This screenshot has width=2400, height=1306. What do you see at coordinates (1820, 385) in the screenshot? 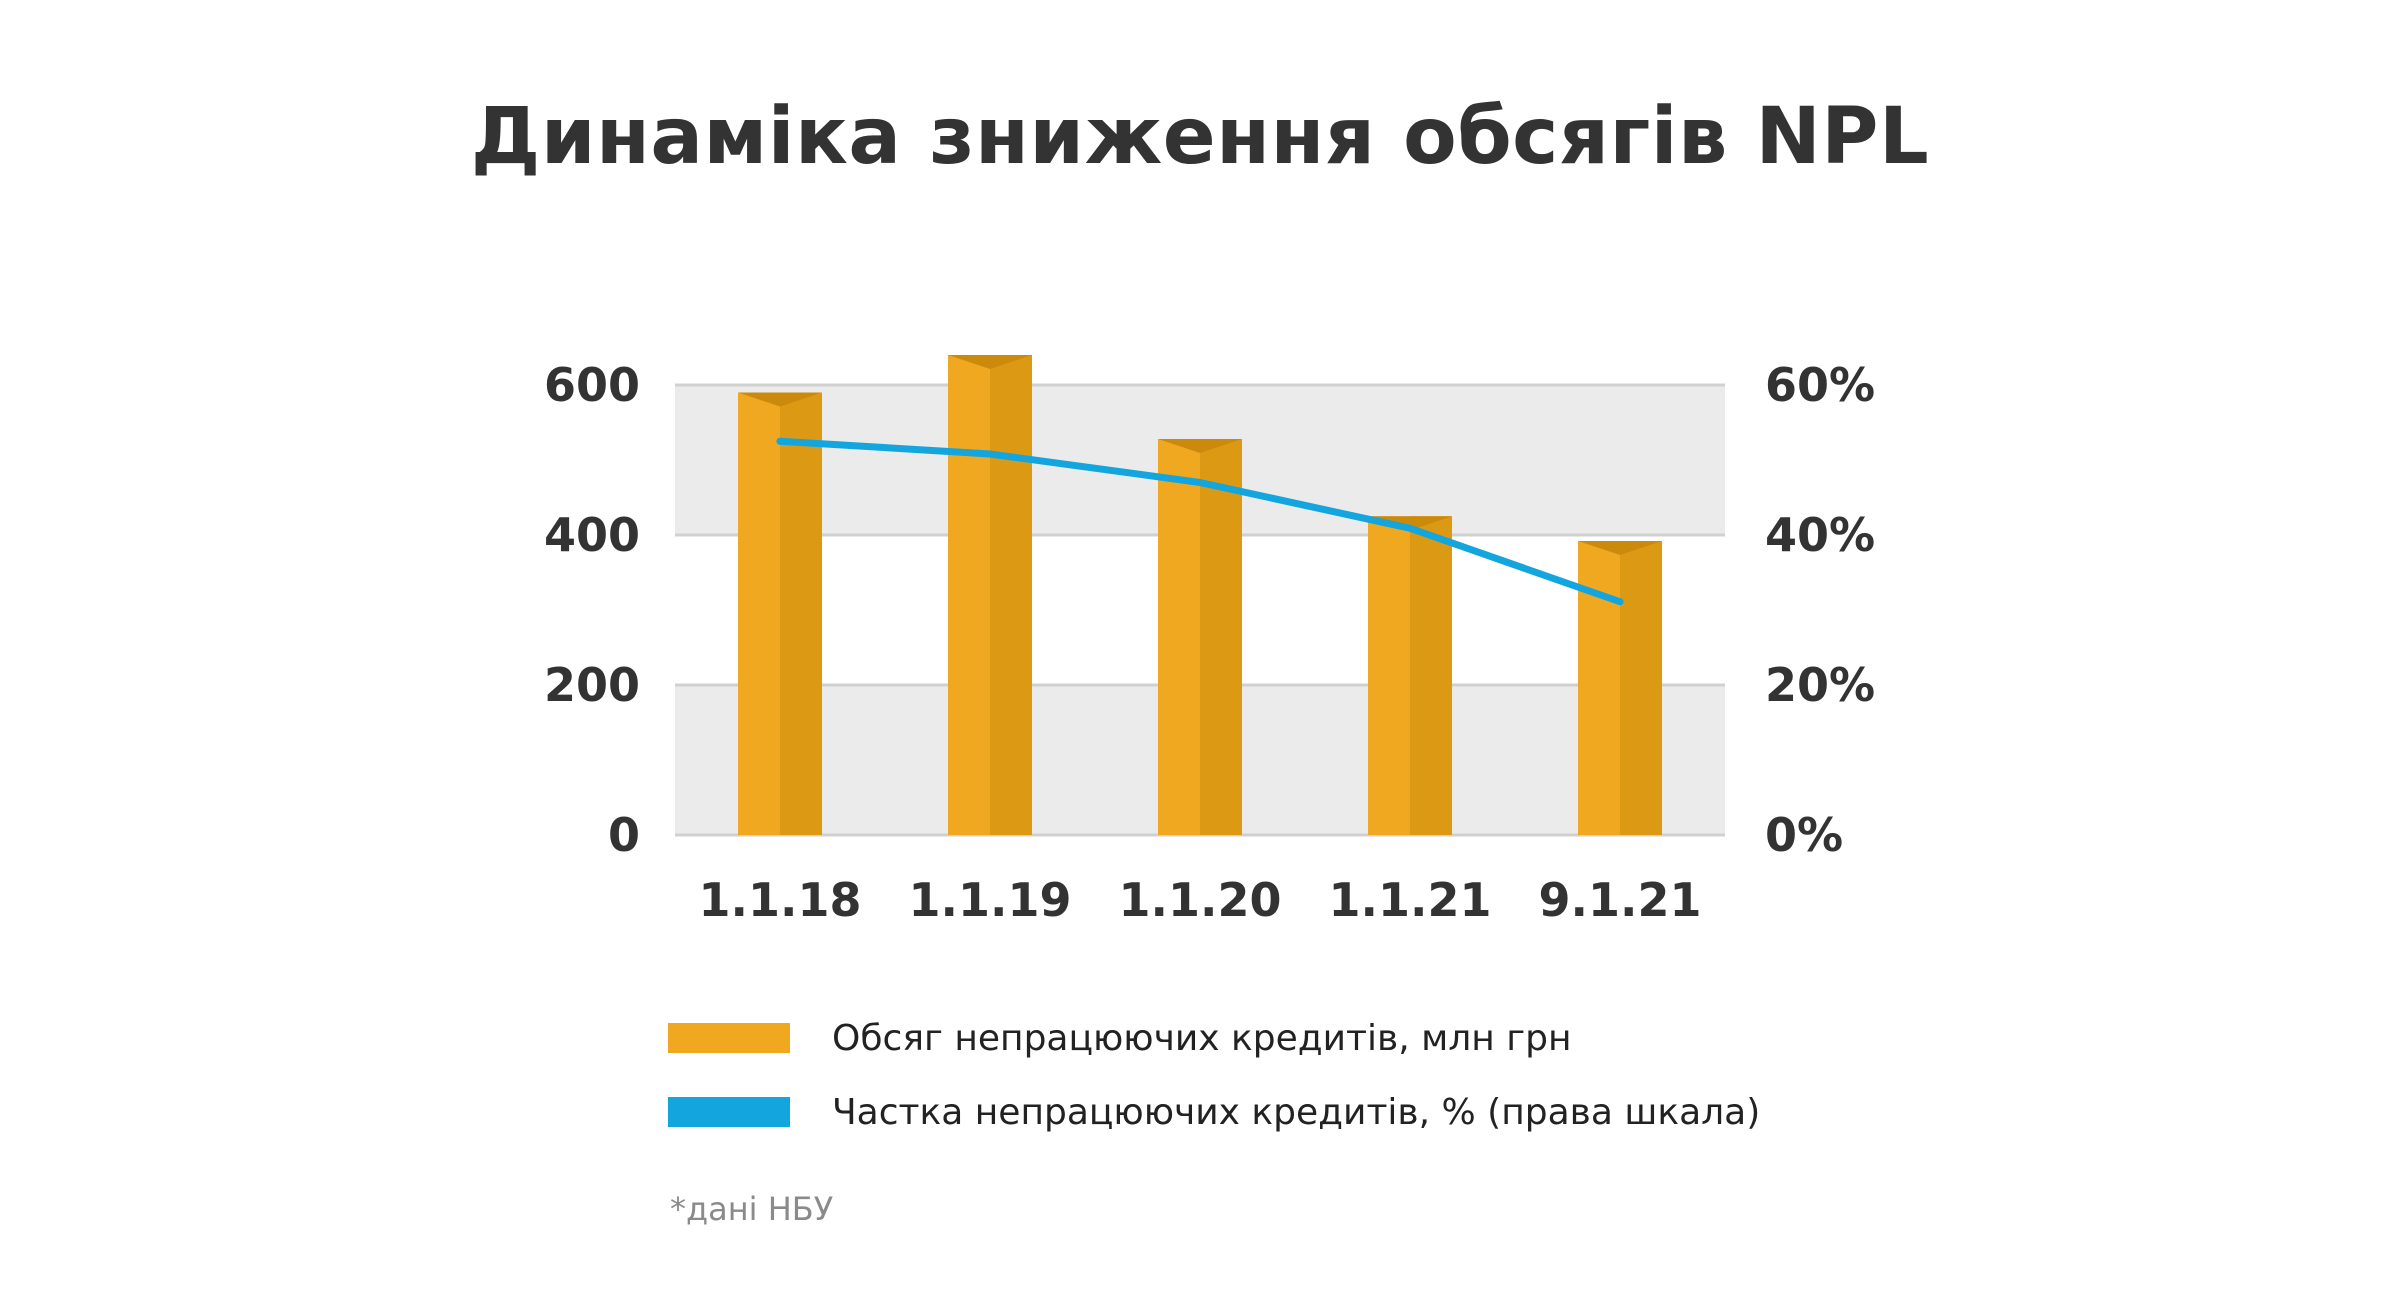
I see `y-right-tick-label: 60%` at bounding box center [1820, 385].